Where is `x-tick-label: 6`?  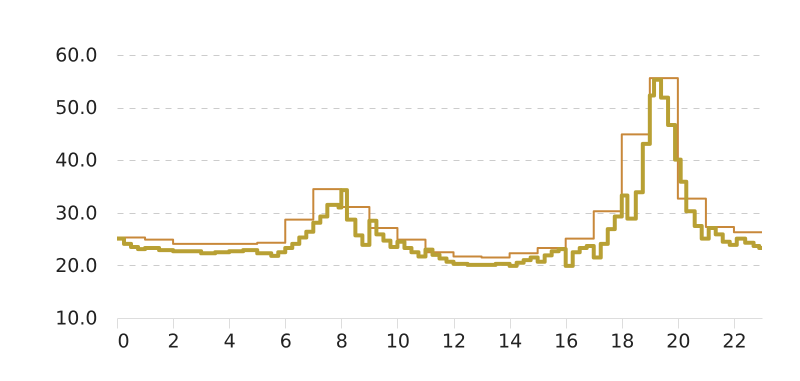 x-tick-label: 6 is located at coordinates (286, 341).